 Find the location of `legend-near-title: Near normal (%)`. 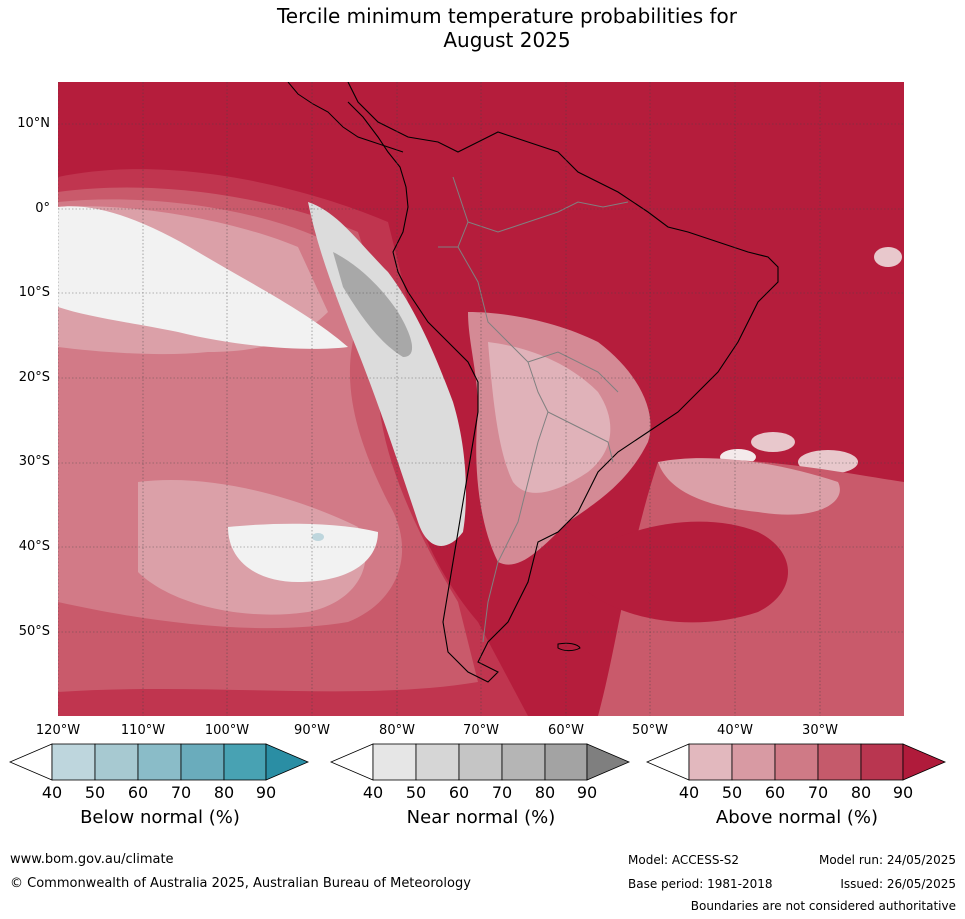

legend-near-title: Near normal (%) is located at coordinates (481, 817).